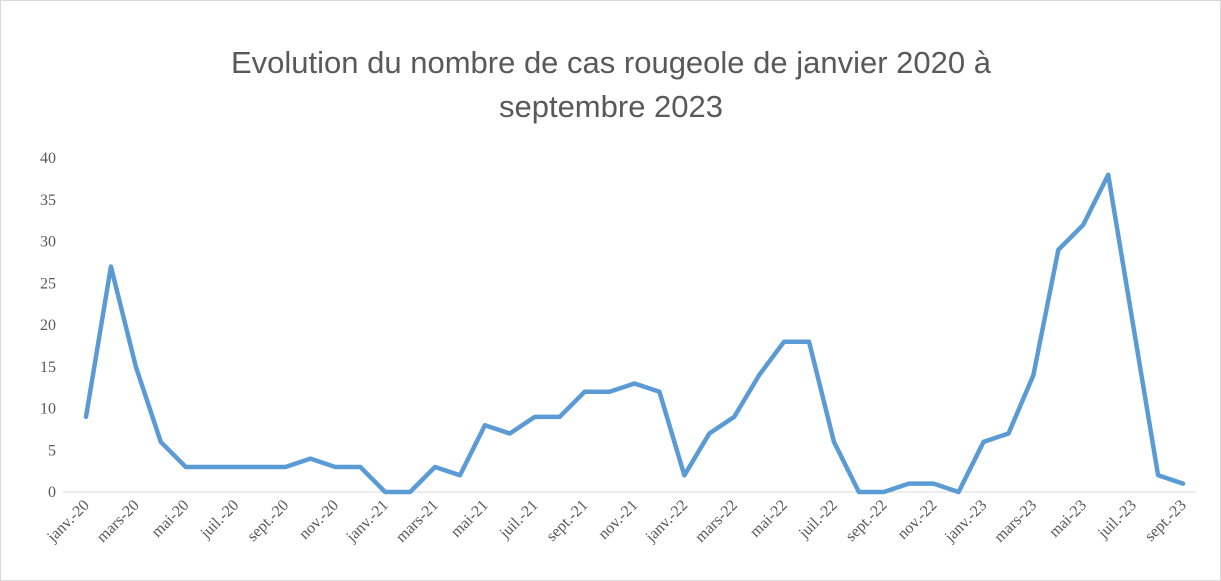 The width and height of the screenshot is (1221, 581). What do you see at coordinates (666, 521) in the screenshot?
I see `x-tick-label: janv.-22` at bounding box center [666, 521].